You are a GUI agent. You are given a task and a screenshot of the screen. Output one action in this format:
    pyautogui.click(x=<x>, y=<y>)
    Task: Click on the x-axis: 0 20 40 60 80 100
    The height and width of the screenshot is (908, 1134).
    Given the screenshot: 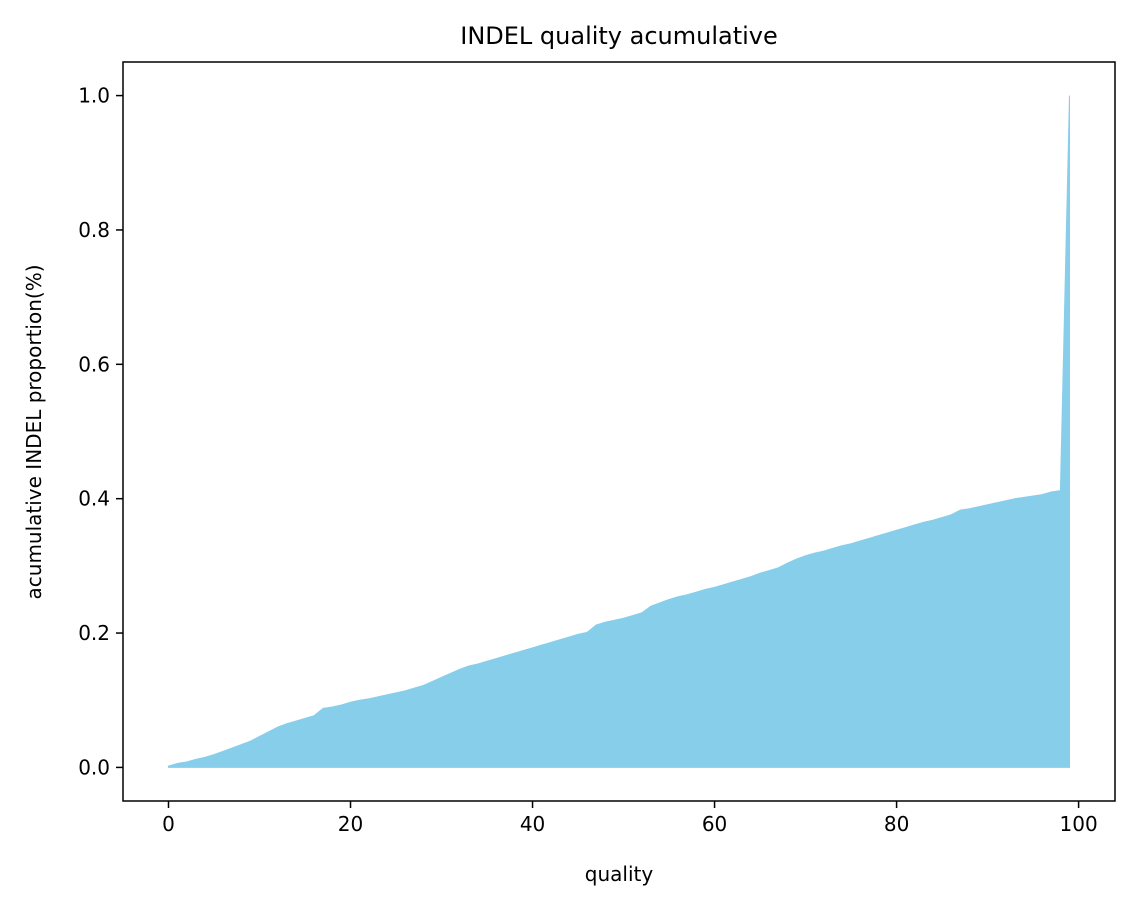 What is the action you would take?
    pyautogui.click(x=630, y=818)
    